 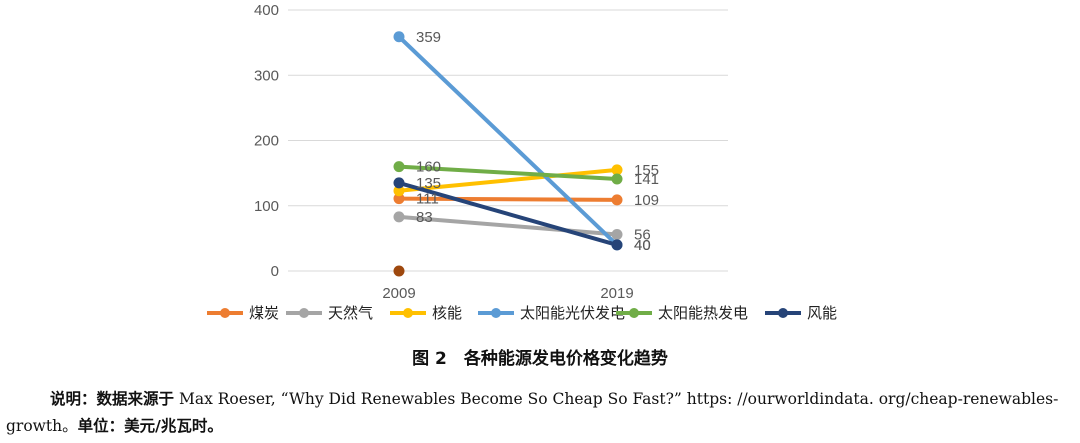 What do you see at coordinates (398, 293) in the screenshot?
I see `x-tick-label: 2009` at bounding box center [398, 293].